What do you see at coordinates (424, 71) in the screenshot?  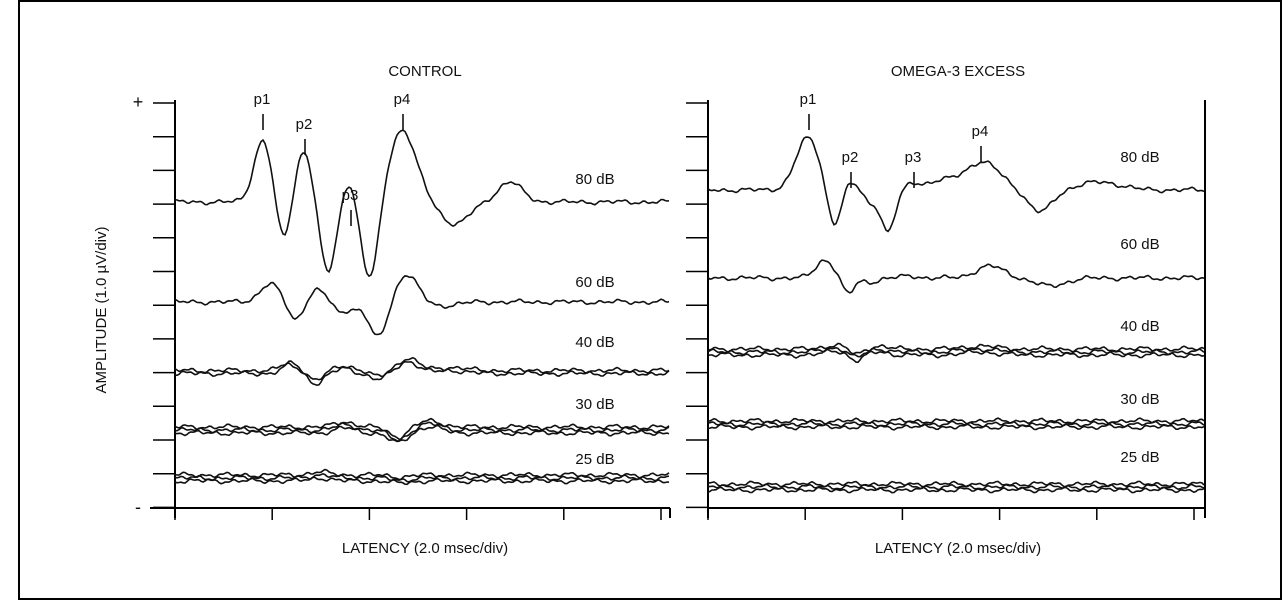 I see `panel-title: CONTROL` at bounding box center [424, 71].